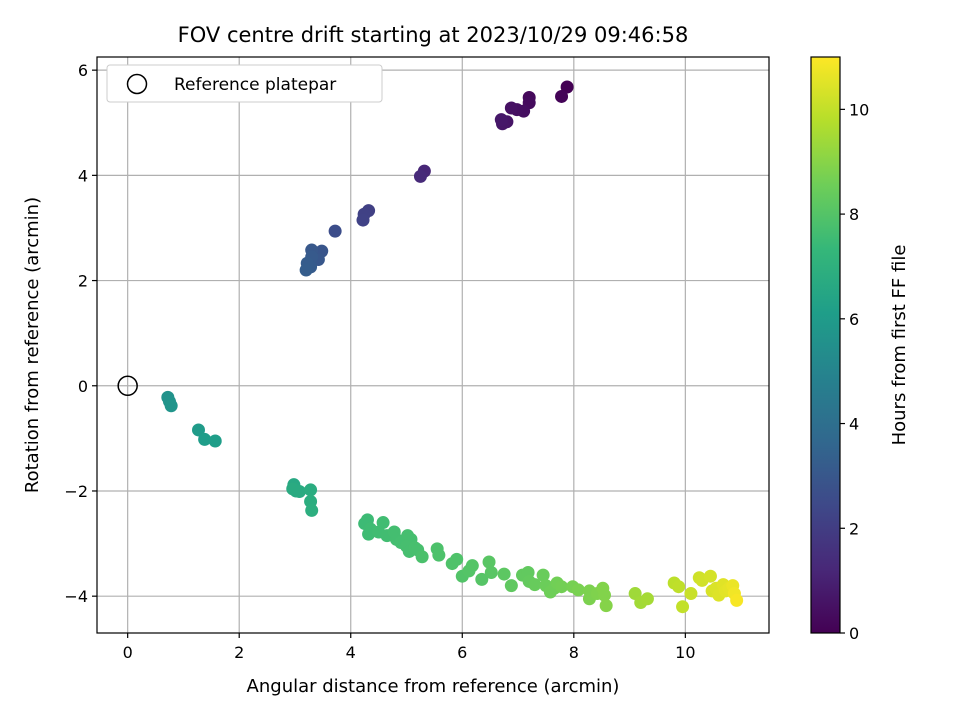 This screenshot has width=960, height=720. Describe the element at coordinates (83, 281) in the screenshot. I see `y-tick-label: 2` at that location.